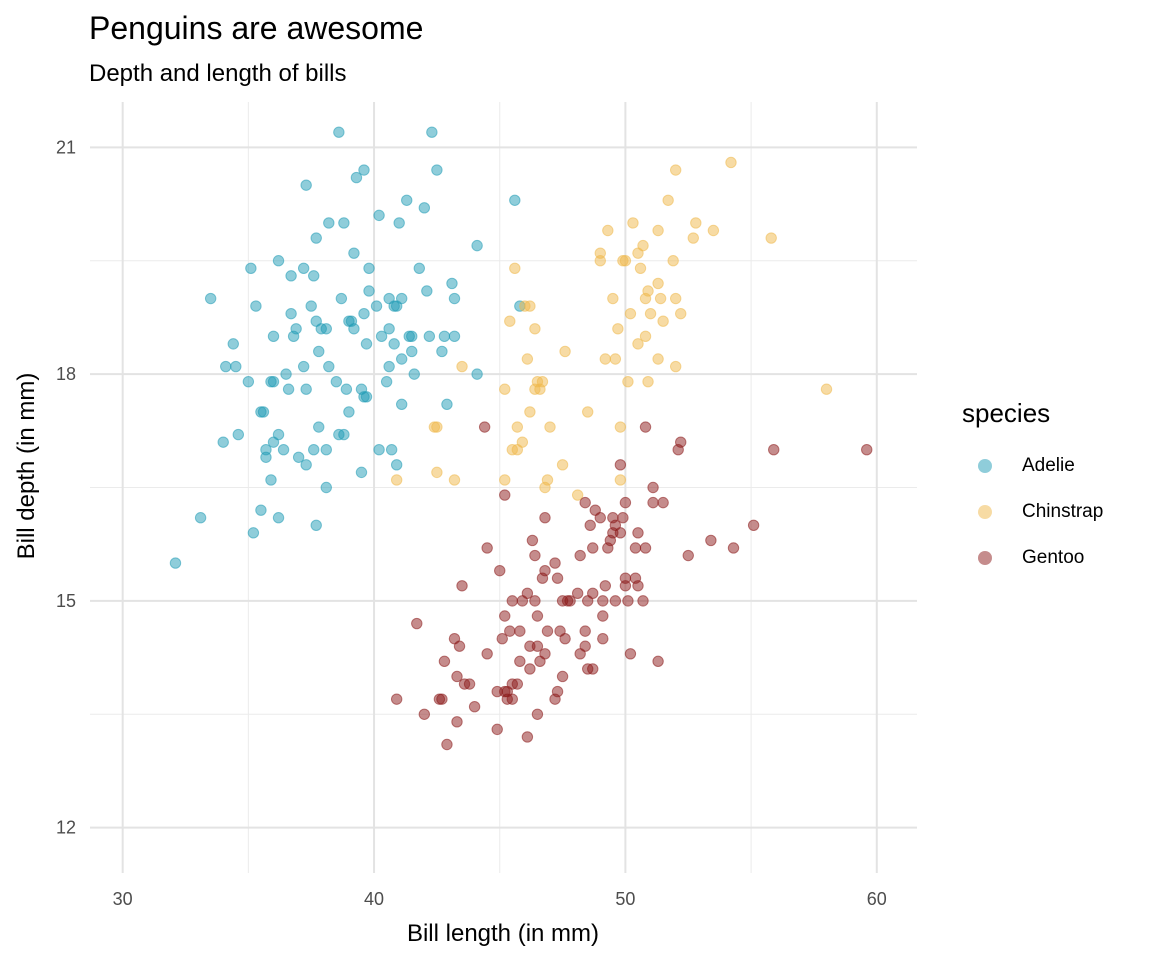 Image resolution: width=1152 pixels, height=960 pixels. What do you see at coordinates (1032, 512) in the screenshot?
I see `legend-item-chinstrap: Chinstrap` at bounding box center [1032, 512].